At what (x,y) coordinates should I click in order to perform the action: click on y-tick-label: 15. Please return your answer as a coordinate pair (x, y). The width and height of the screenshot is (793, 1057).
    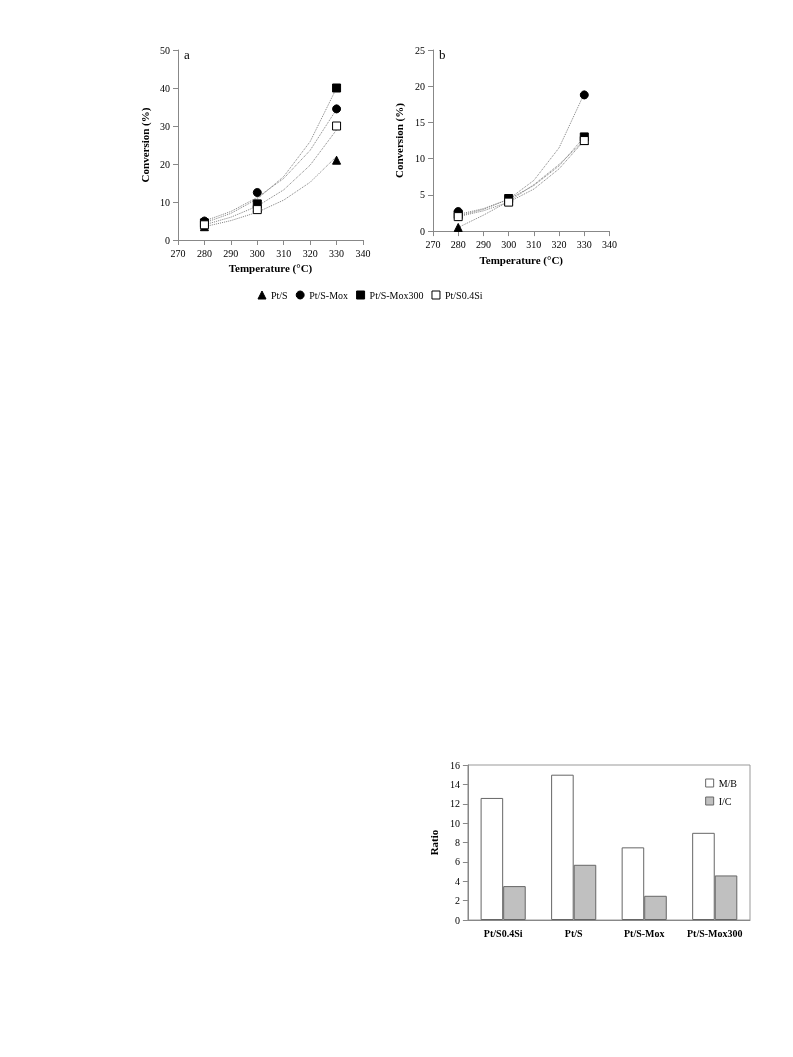
    Looking at the image, I should click on (420, 122).